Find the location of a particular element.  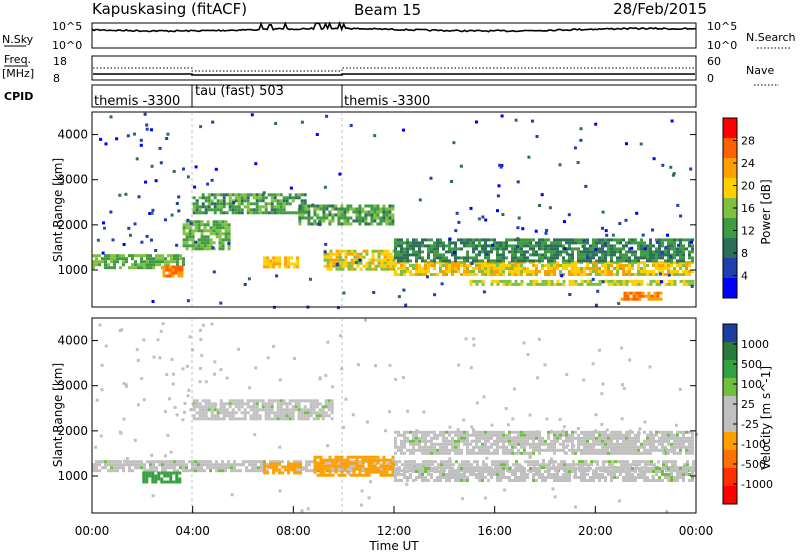

colorbar-tick-label: 100 is located at coordinates (751, 384).